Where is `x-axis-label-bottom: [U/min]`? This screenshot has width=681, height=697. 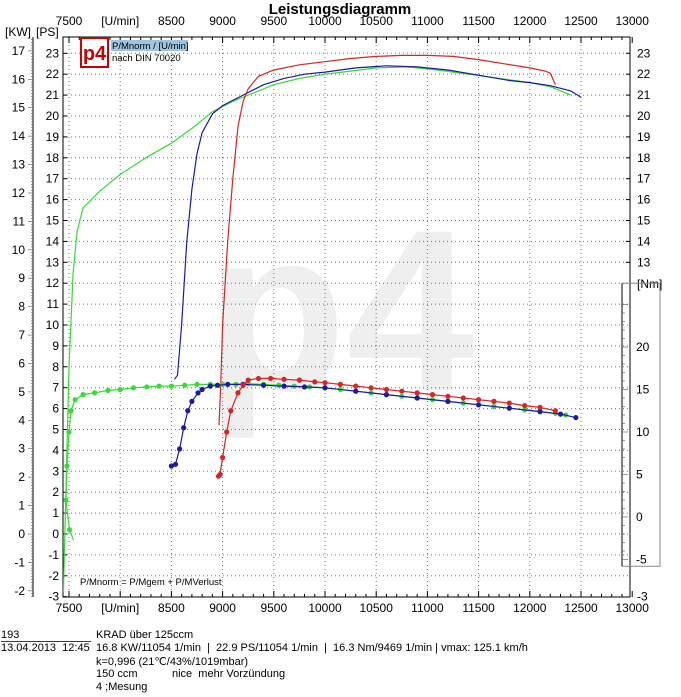 x-axis-label-bottom: [U/min] is located at coordinates (120, 608).